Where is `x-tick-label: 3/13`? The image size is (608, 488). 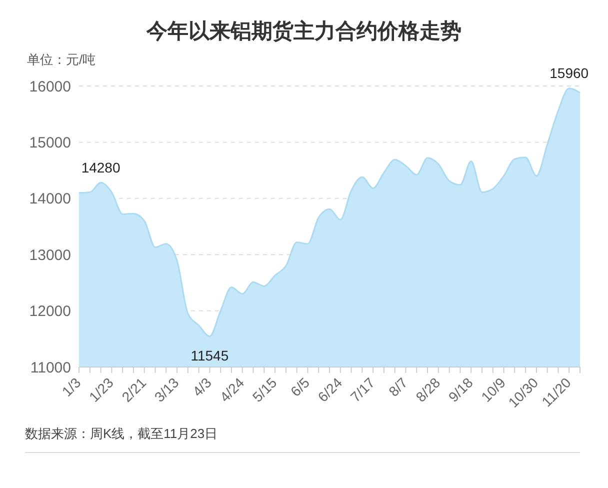 x-tick-label: 3/13 is located at coordinates (166, 390).